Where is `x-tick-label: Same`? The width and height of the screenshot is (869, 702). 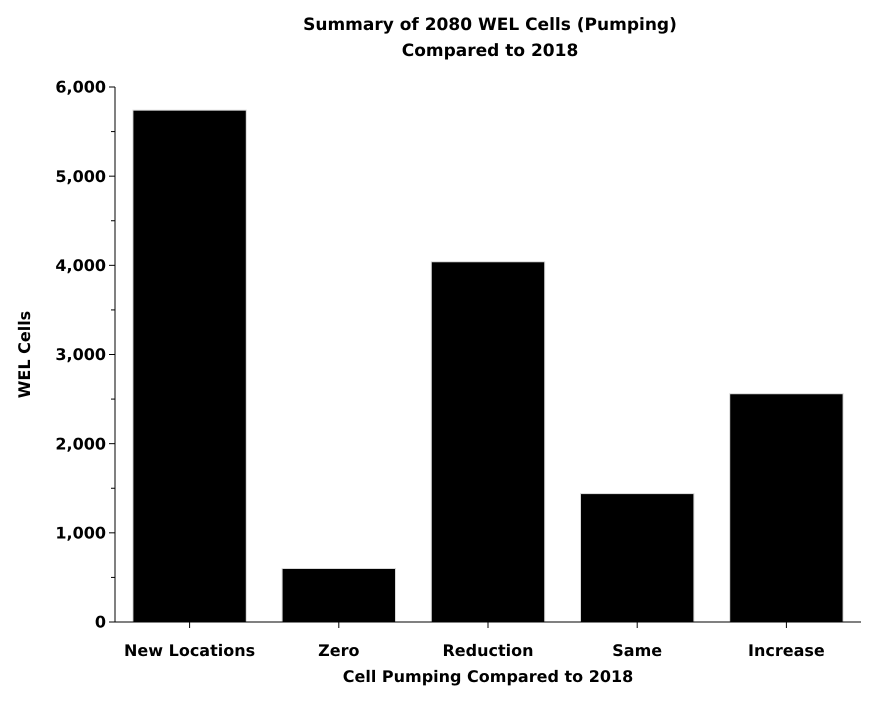
x-tick-label: Same is located at coordinates (637, 650).